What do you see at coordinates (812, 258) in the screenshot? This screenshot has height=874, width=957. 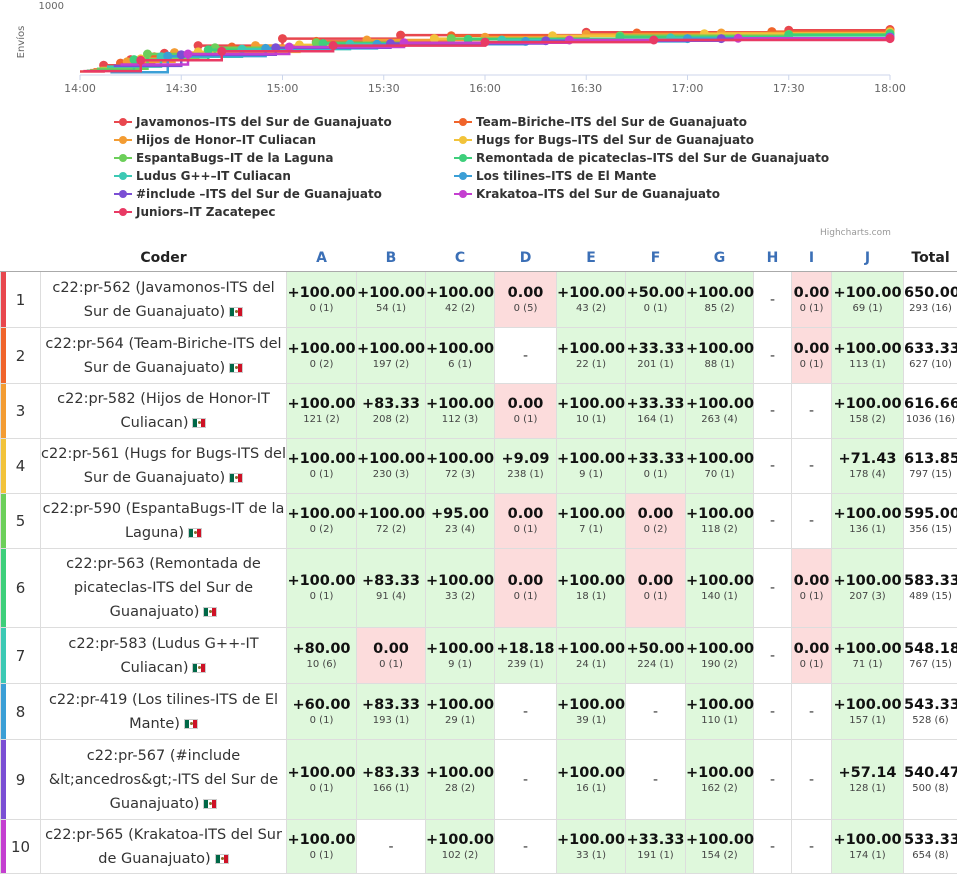 I see `problem-header: I` at bounding box center [812, 258].